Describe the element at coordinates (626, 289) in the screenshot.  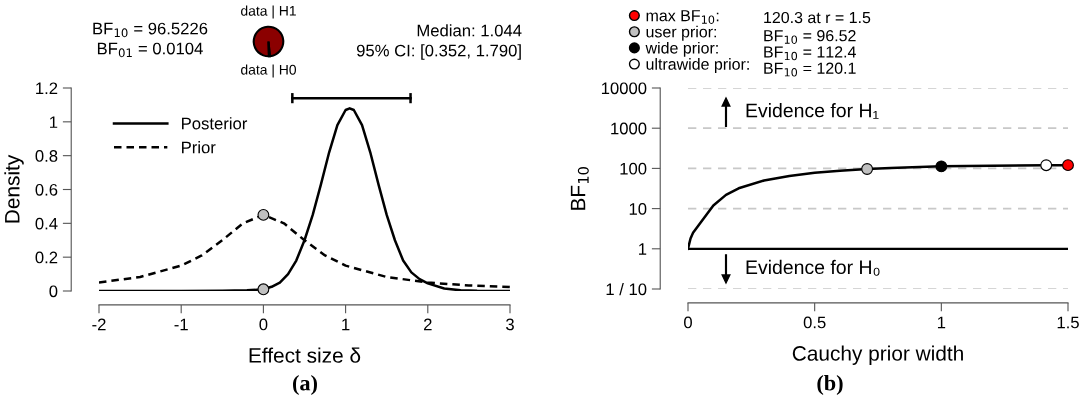
I see `y-tick-label: 1 / 10` at that location.